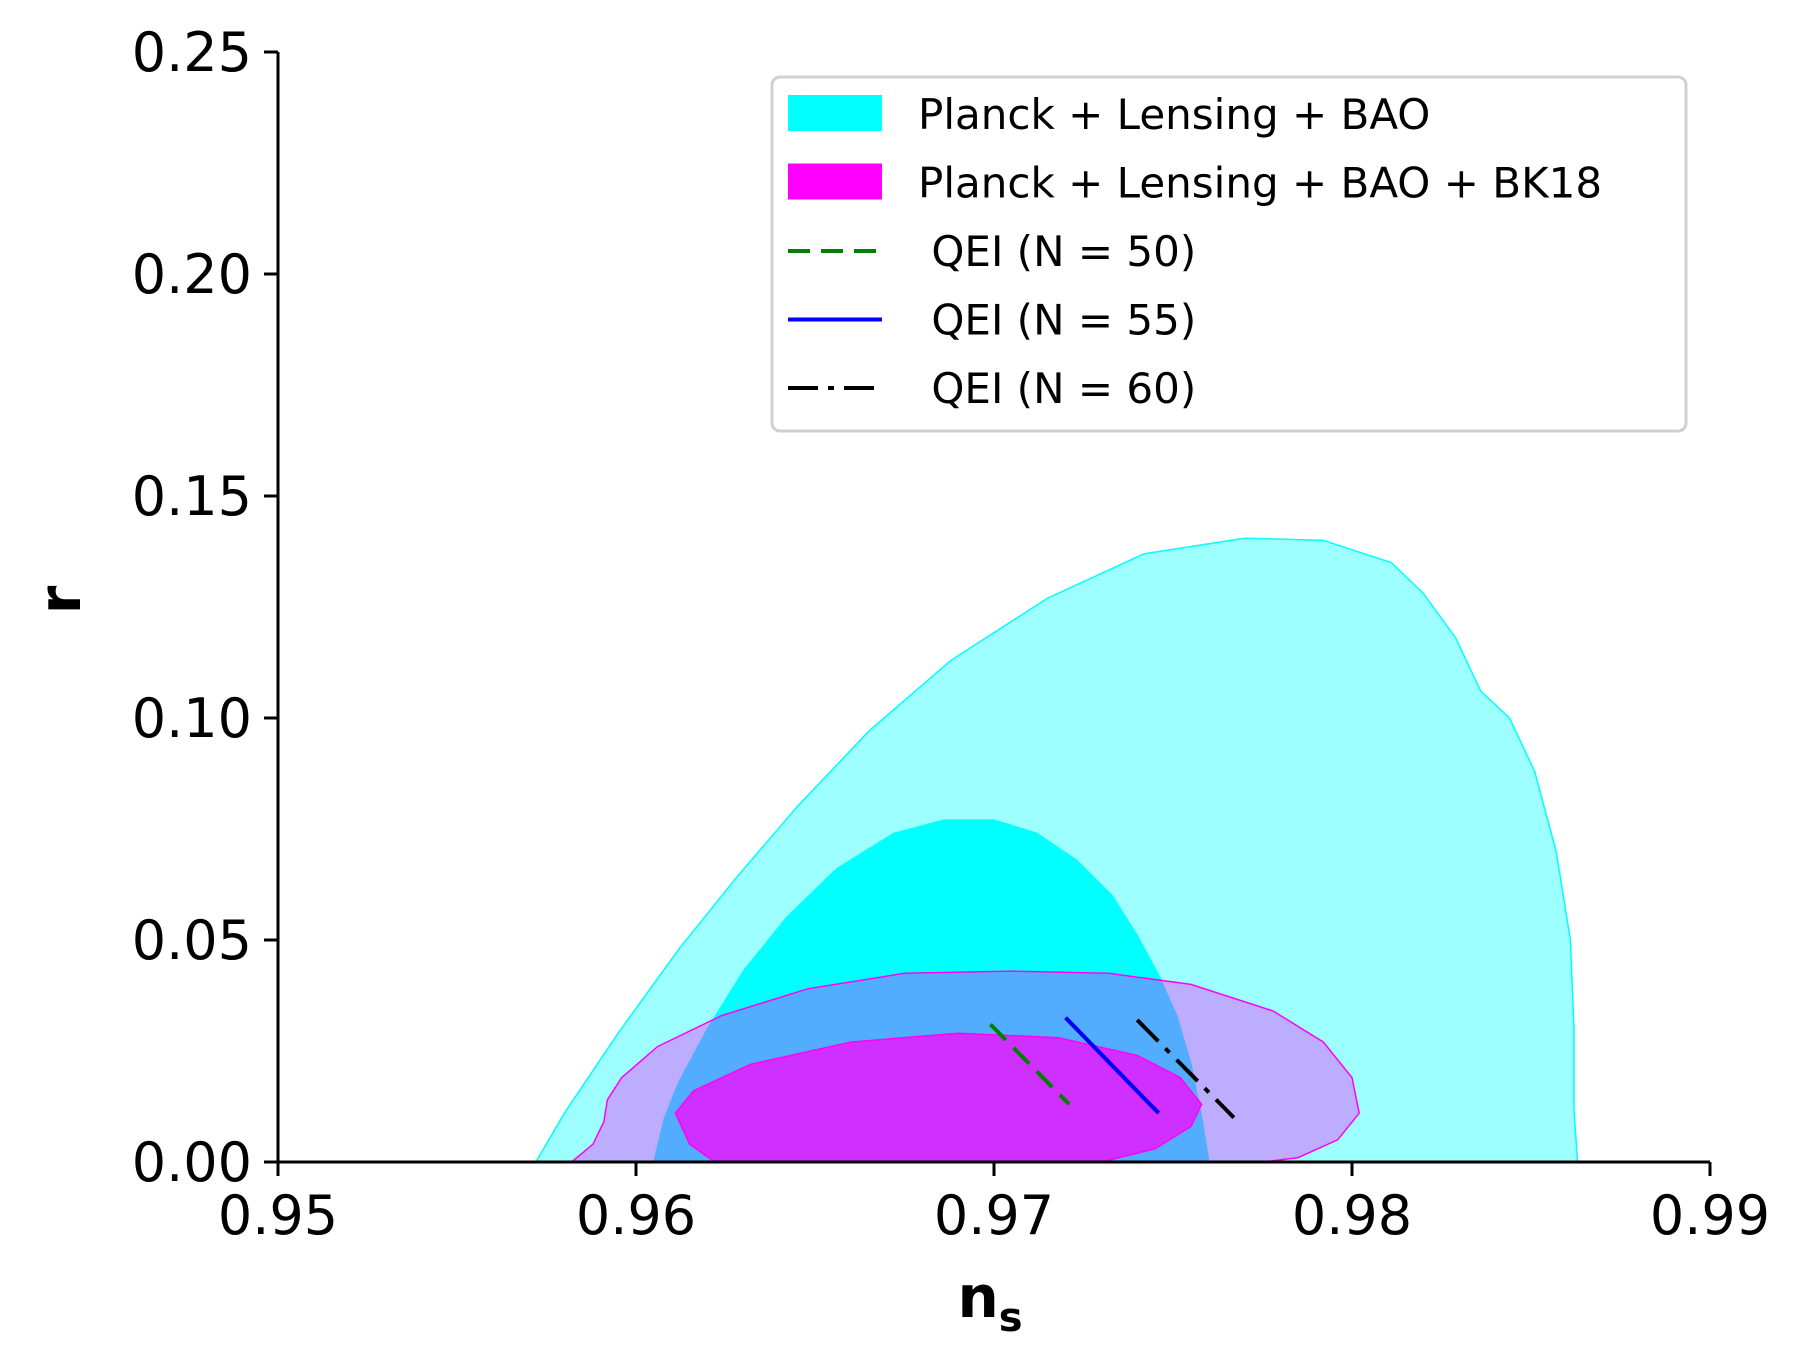  What do you see at coordinates (1057, 388) in the screenshot?
I see `legend-label: QEI (N = 60)` at bounding box center [1057, 388].